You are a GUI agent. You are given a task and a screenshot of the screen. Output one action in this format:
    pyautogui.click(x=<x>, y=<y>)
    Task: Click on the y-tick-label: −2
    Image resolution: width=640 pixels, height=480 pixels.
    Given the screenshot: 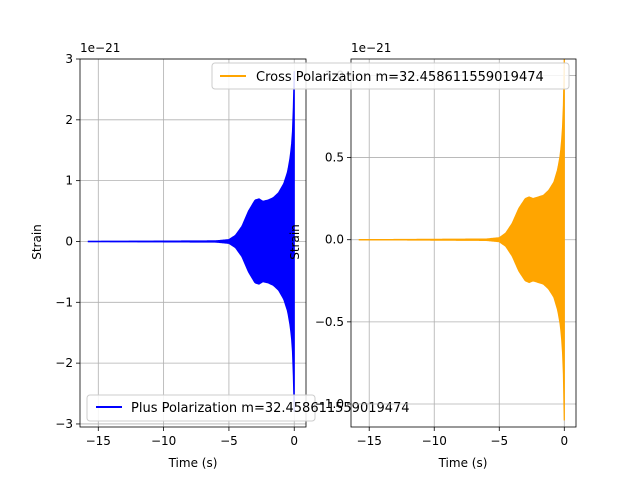 What is the action you would take?
    pyautogui.click(x=64, y=363)
    